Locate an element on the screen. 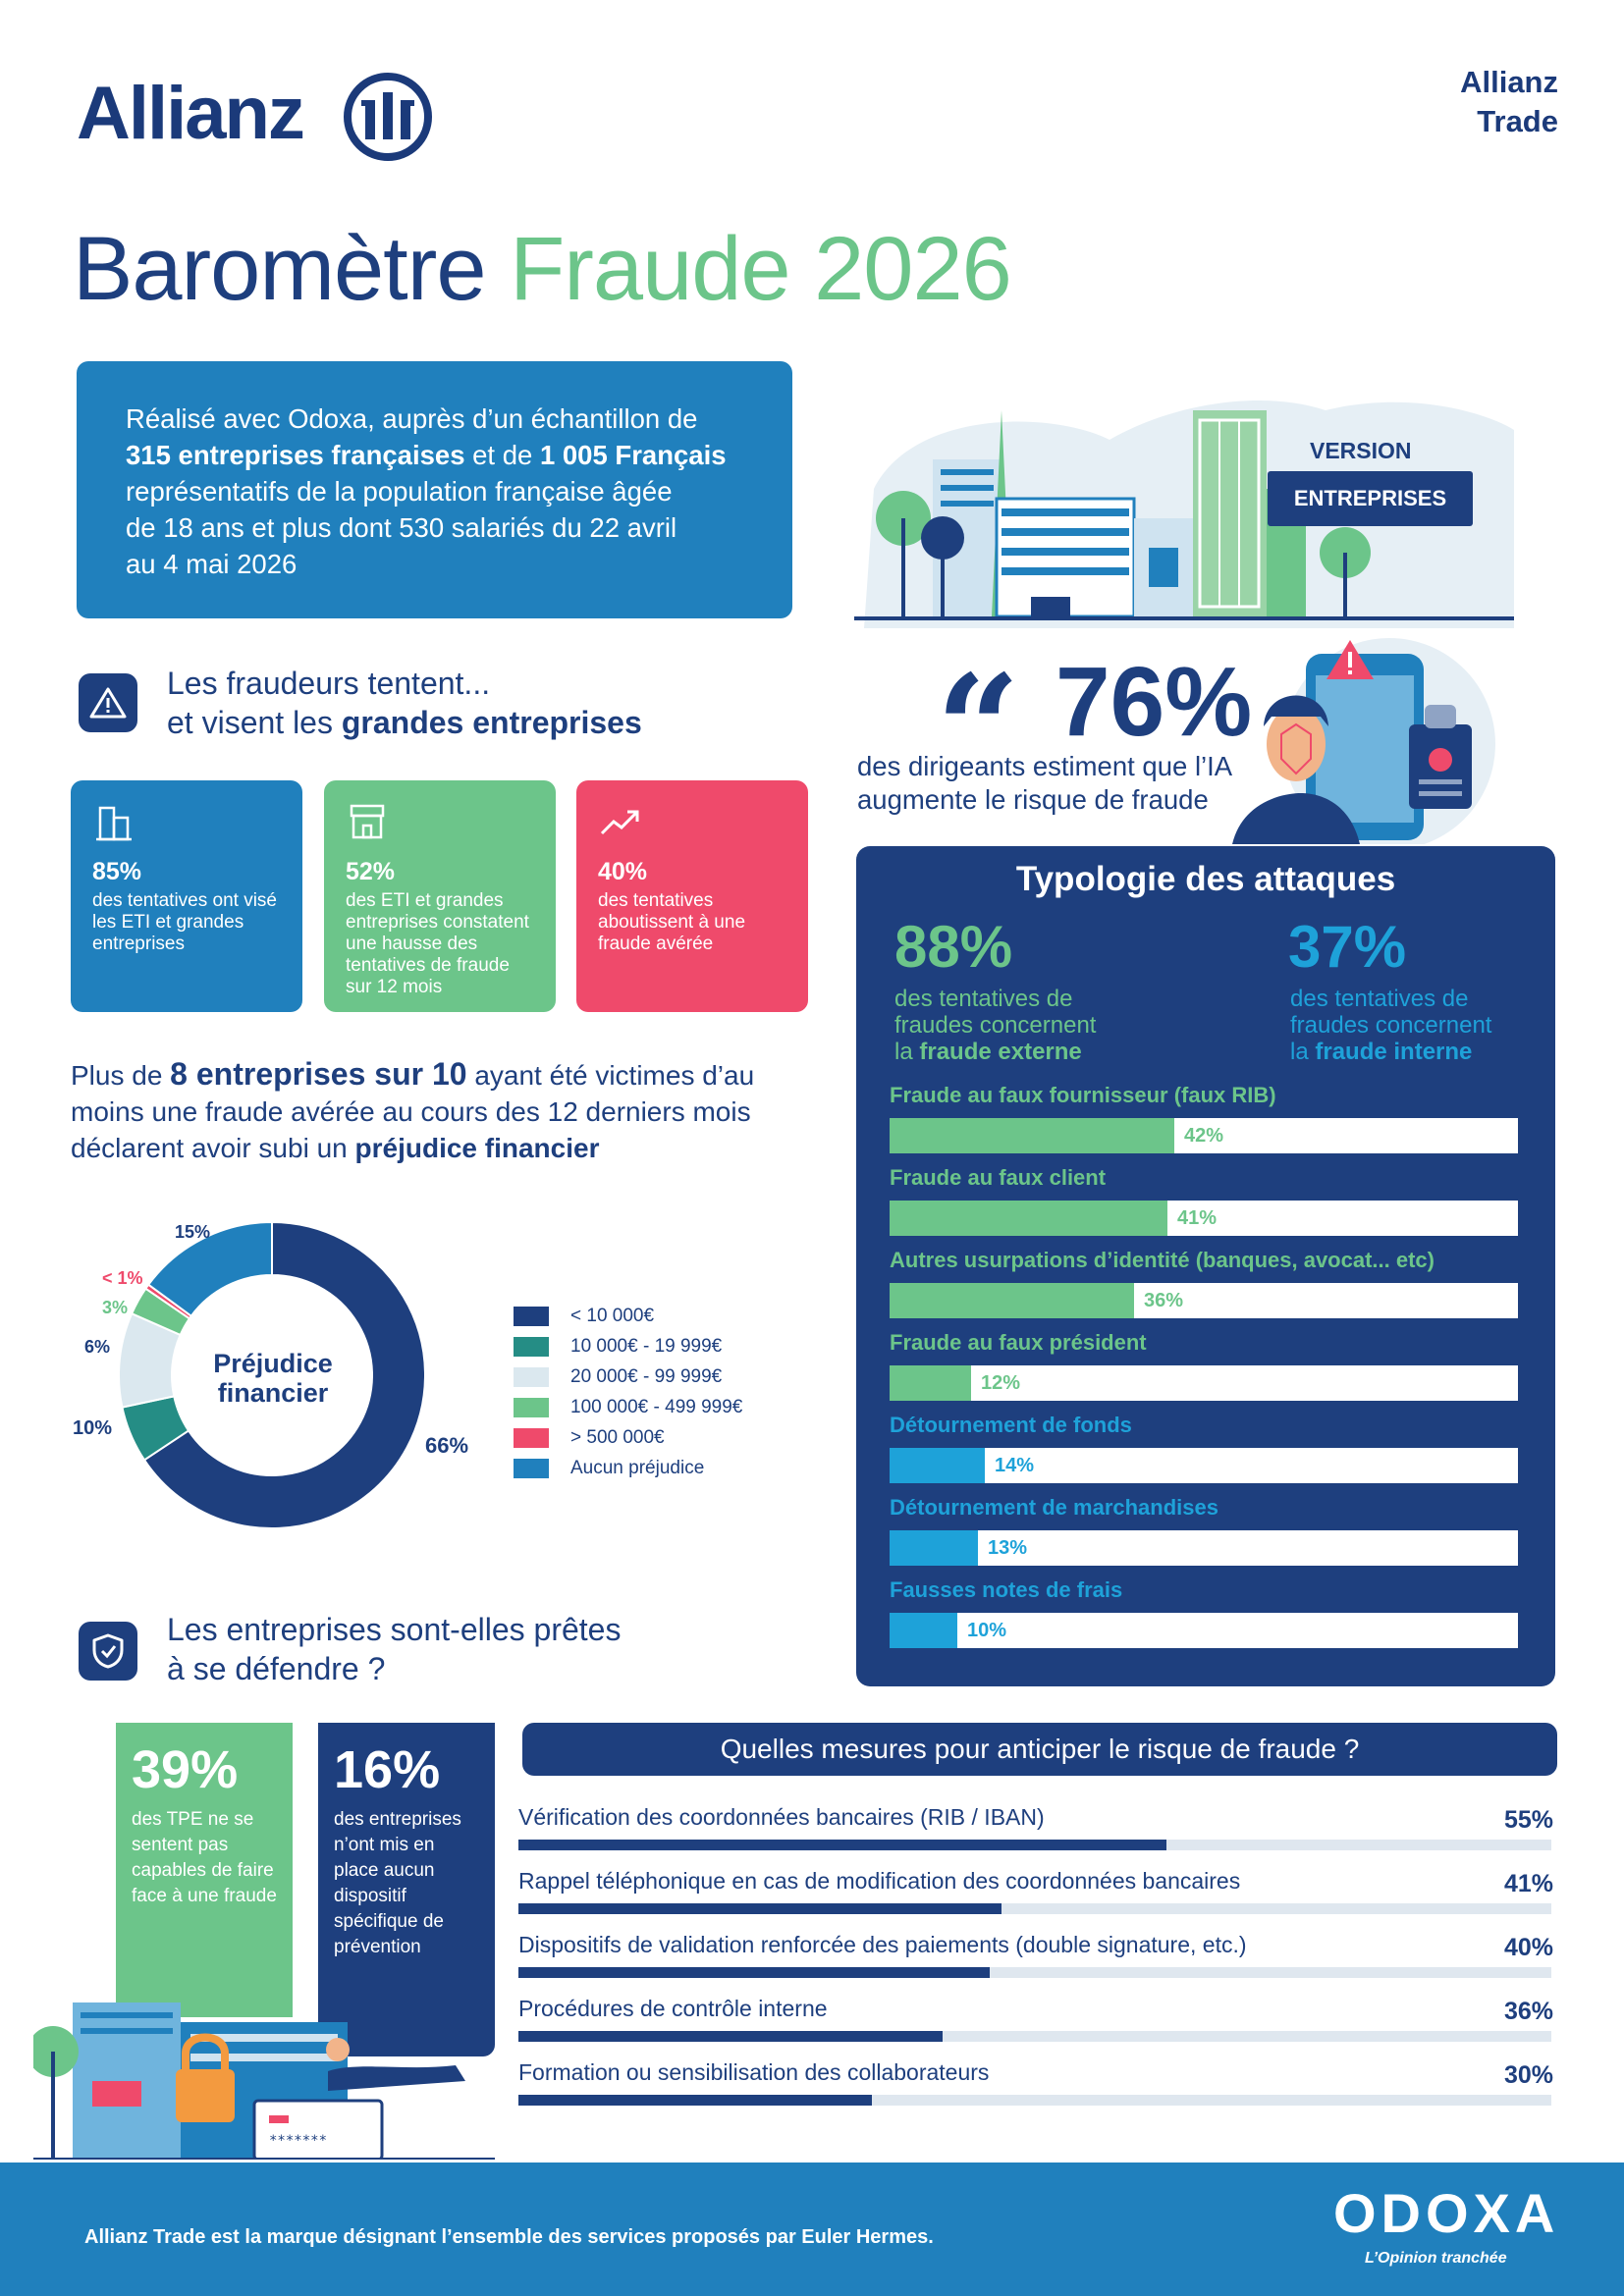  legend-item: Aucun préjudice is located at coordinates (609, 1468).